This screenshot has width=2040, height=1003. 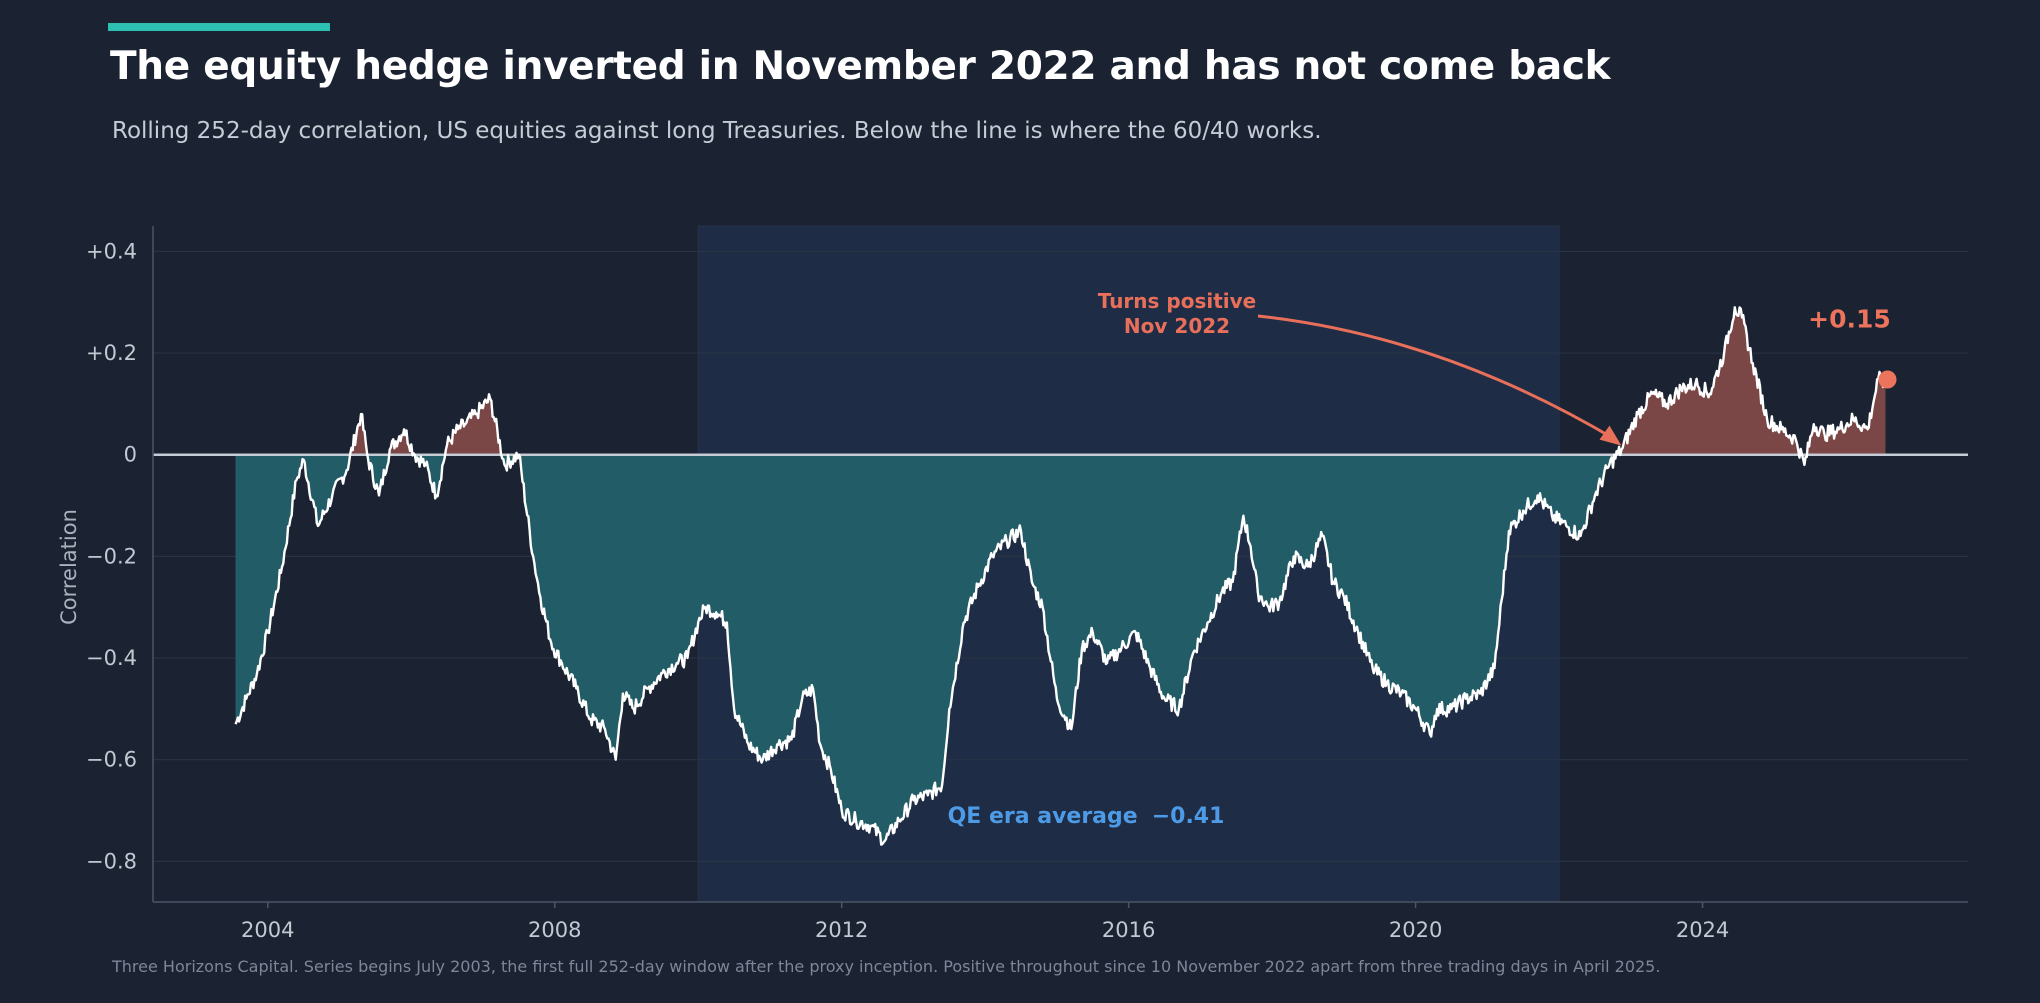 I want to click on x-tick-label: 2008, so click(x=554, y=930).